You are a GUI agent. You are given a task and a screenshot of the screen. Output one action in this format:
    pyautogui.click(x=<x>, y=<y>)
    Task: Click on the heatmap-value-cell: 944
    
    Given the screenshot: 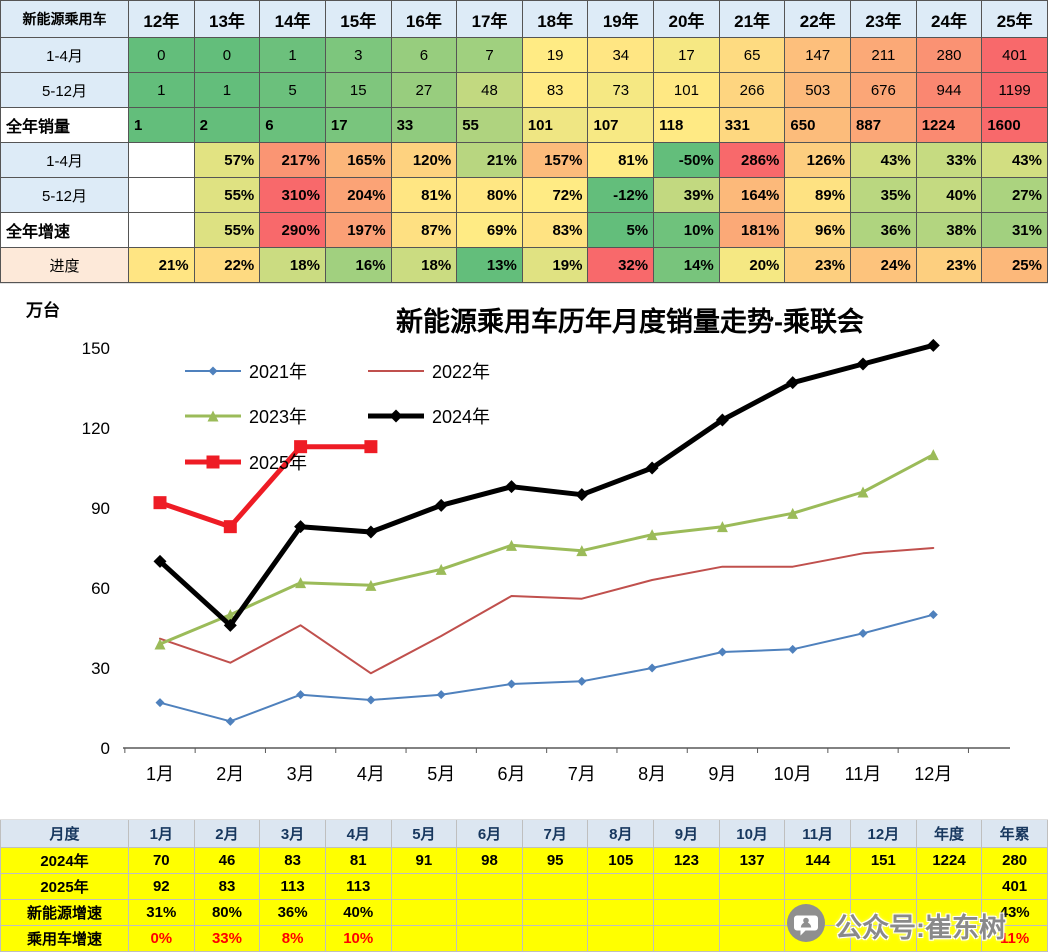 What is the action you would take?
    pyautogui.click(x=949, y=90)
    